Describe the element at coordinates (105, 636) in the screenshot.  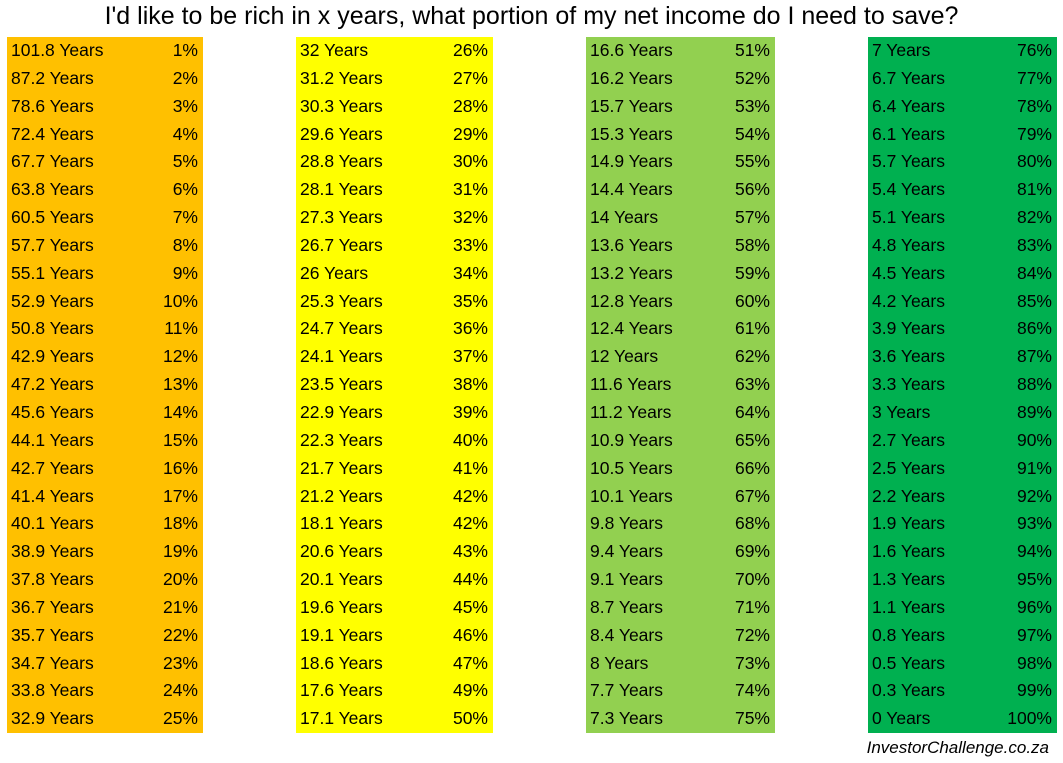
I see `table-row: 35.7 Years 22%` at that location.